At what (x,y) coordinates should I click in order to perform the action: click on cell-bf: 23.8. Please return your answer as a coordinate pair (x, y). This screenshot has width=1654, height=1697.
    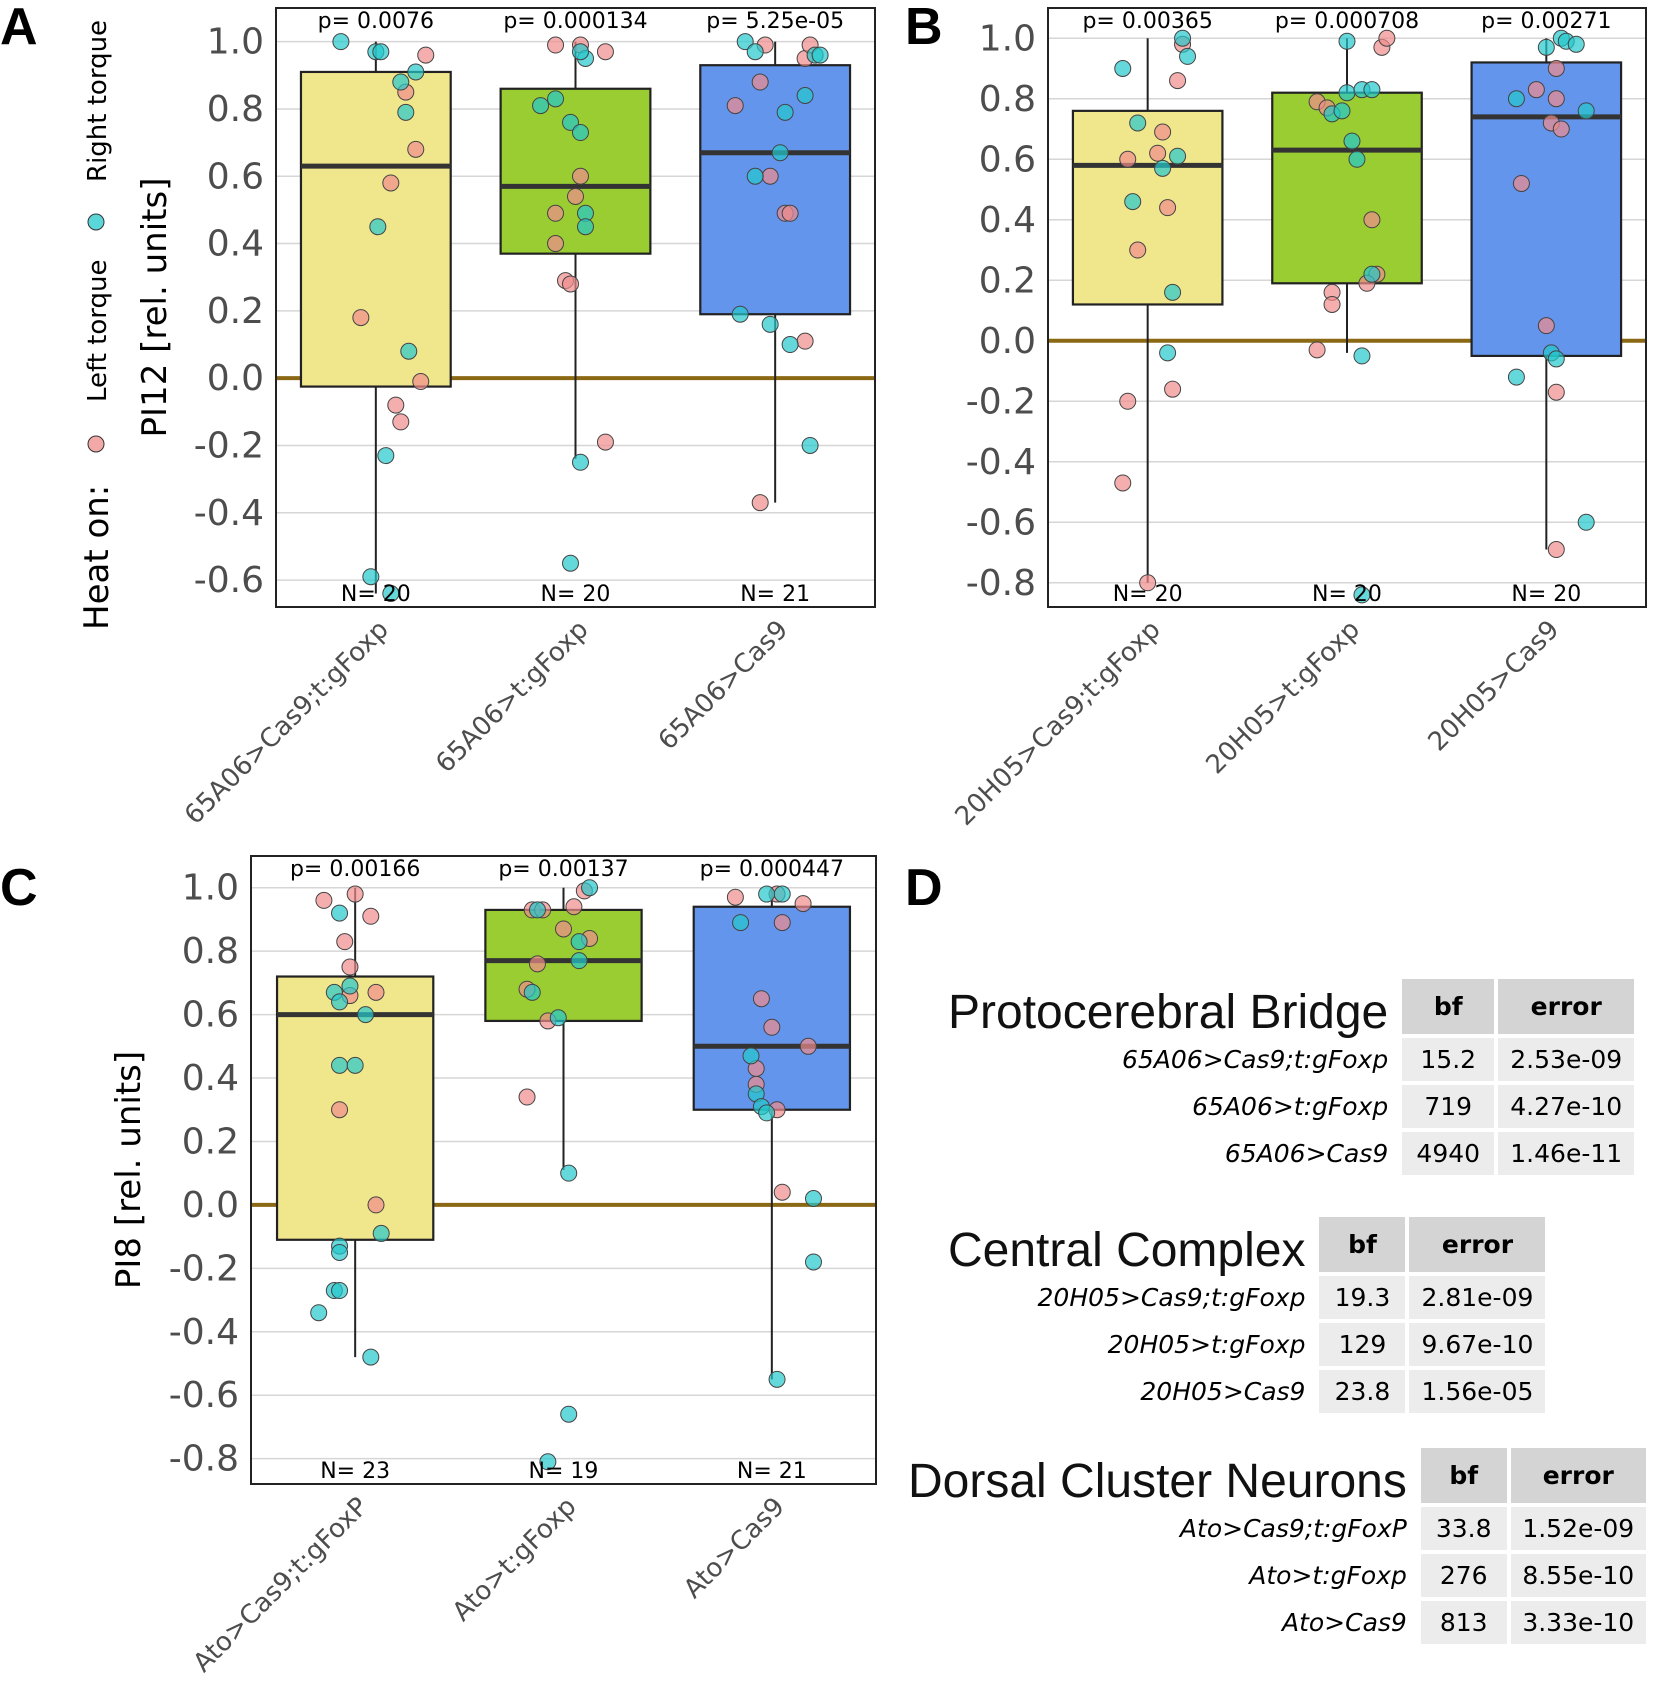
    Looking at the image, I should click on (1362, 1391).